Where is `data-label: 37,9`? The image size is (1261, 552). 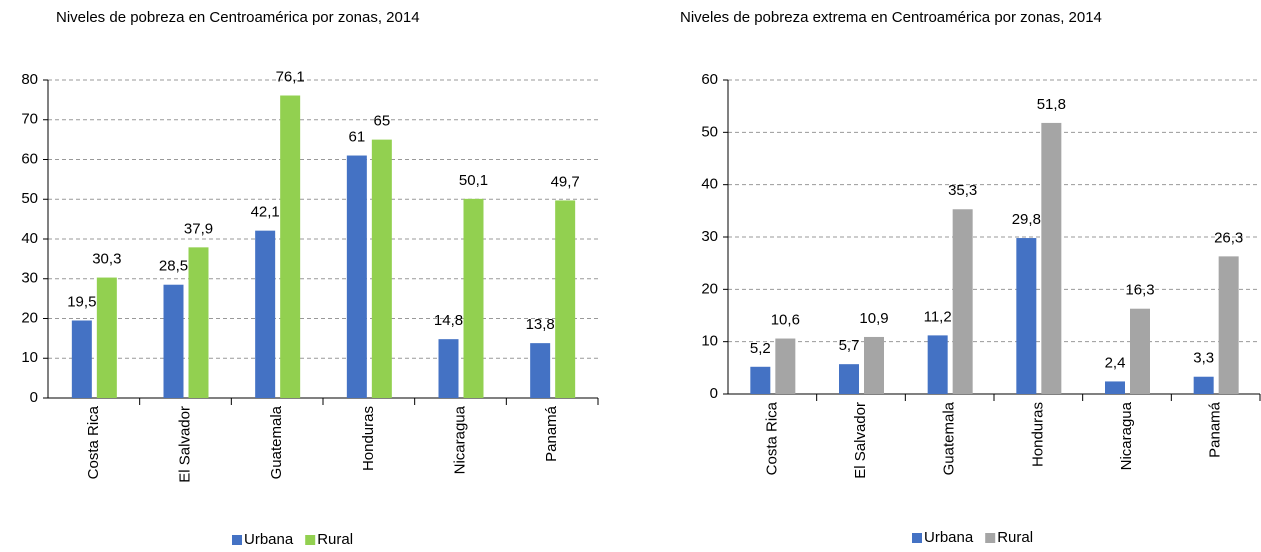 data-label: 37,9 is located at coordinates (198, 228).